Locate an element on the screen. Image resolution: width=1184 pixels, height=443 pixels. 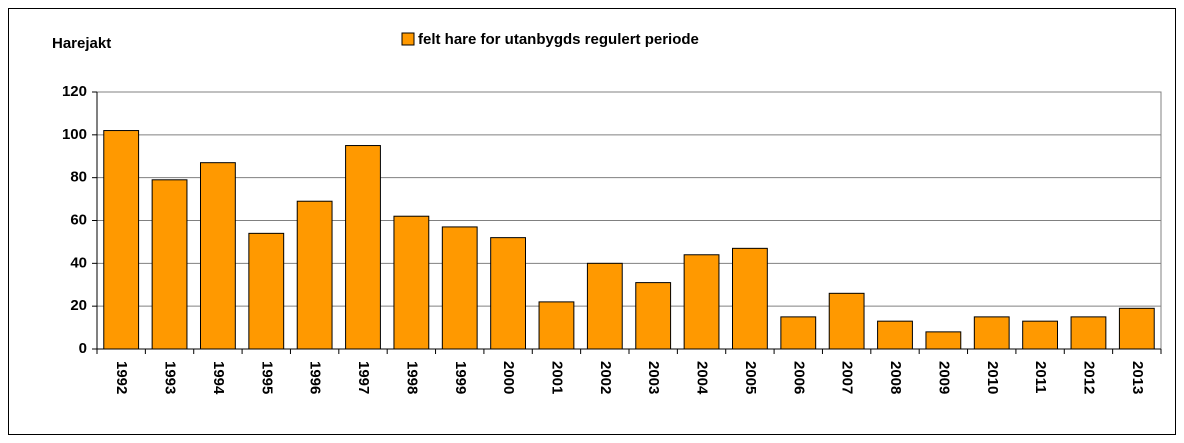
x-tick-label: 2005 is located at coordinates (750, 377).